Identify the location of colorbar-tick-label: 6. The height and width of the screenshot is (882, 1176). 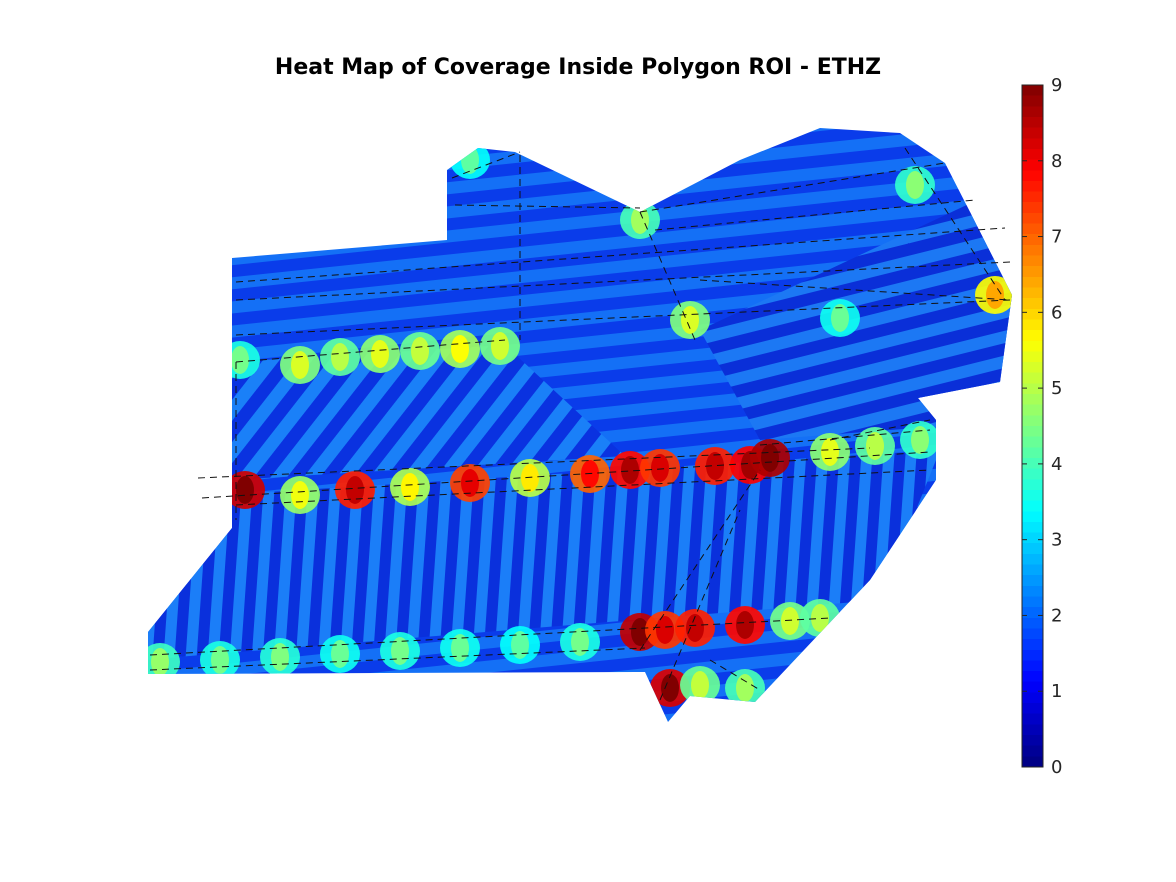
(1056, 312).